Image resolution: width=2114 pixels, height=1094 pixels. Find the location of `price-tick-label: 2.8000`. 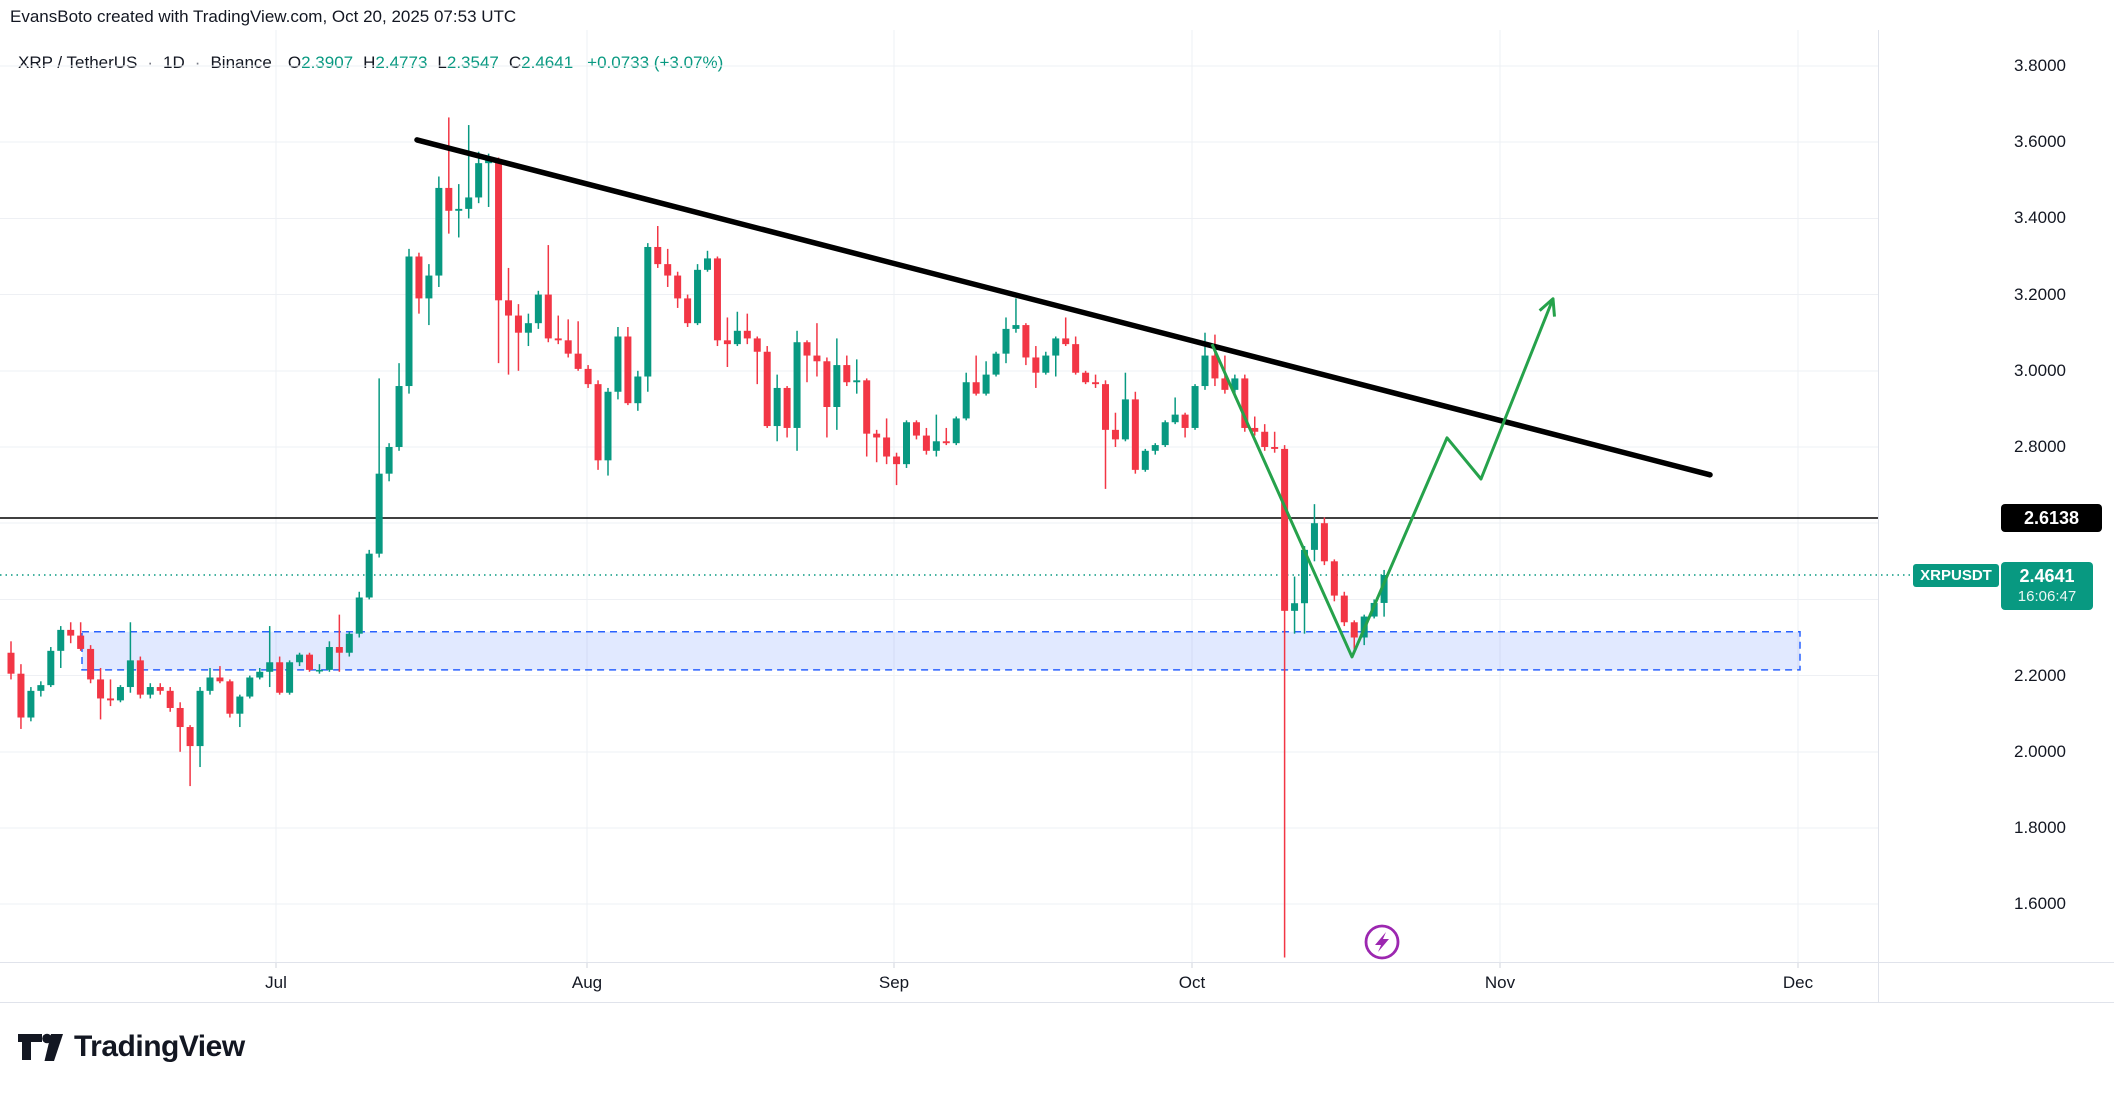

price-tick-label: 2.8000 is located at coordinates (2040, 446).